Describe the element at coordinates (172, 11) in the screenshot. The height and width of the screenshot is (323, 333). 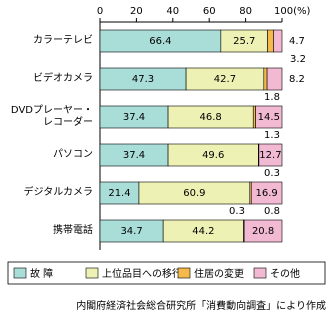
I see `x-tick-label: 40` at that location.